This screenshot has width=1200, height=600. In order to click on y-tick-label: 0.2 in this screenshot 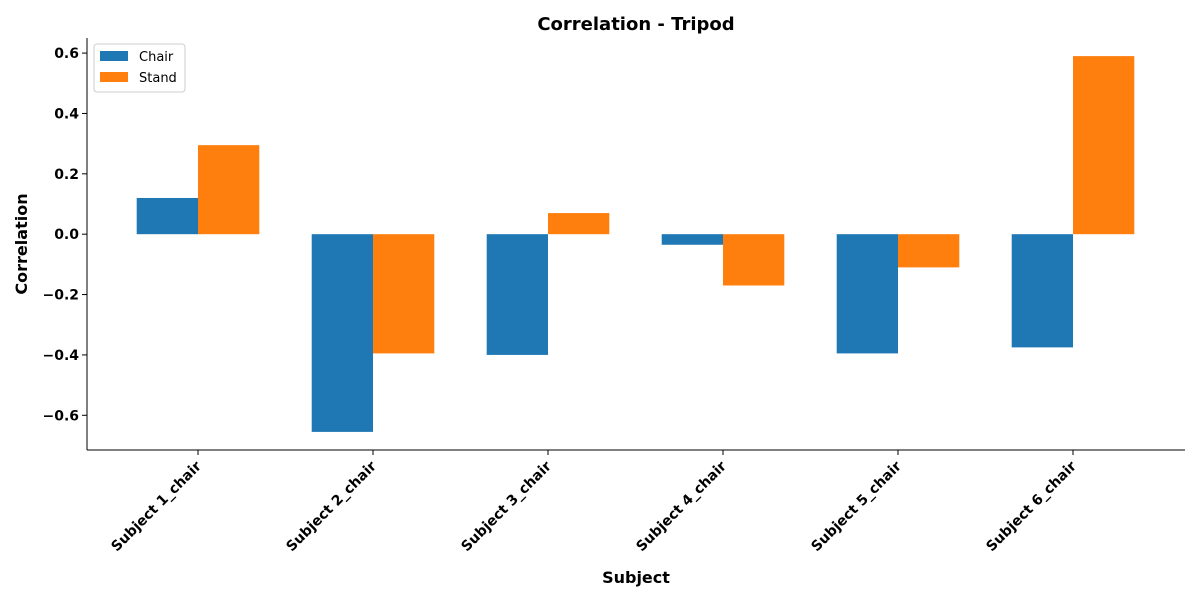, I will do `click(66, 175)`.